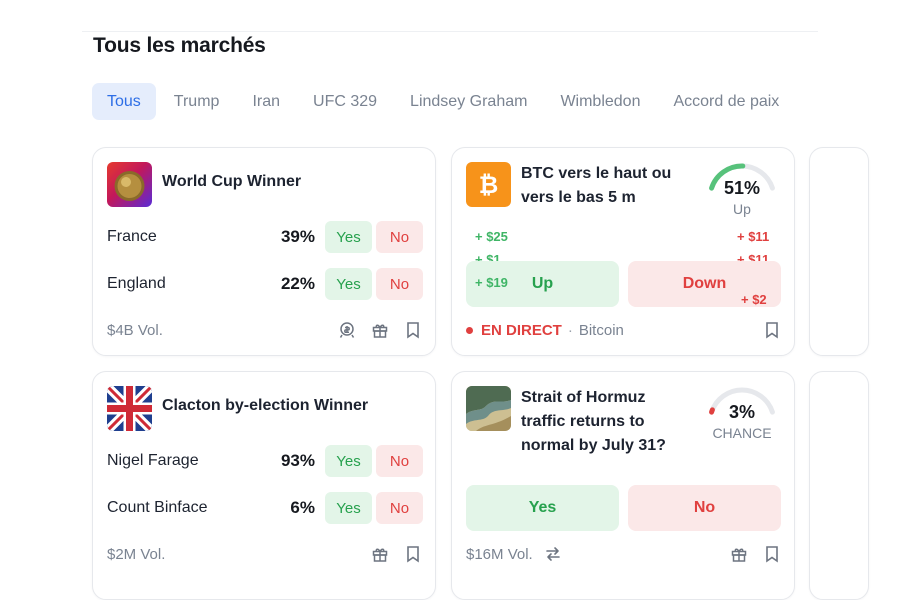 This screenshot has height=600, width=900. What do you see at coordinates (491, 282) in the screenshot?
I see `activity-amount: + $19` at bounding box center [491, 282].